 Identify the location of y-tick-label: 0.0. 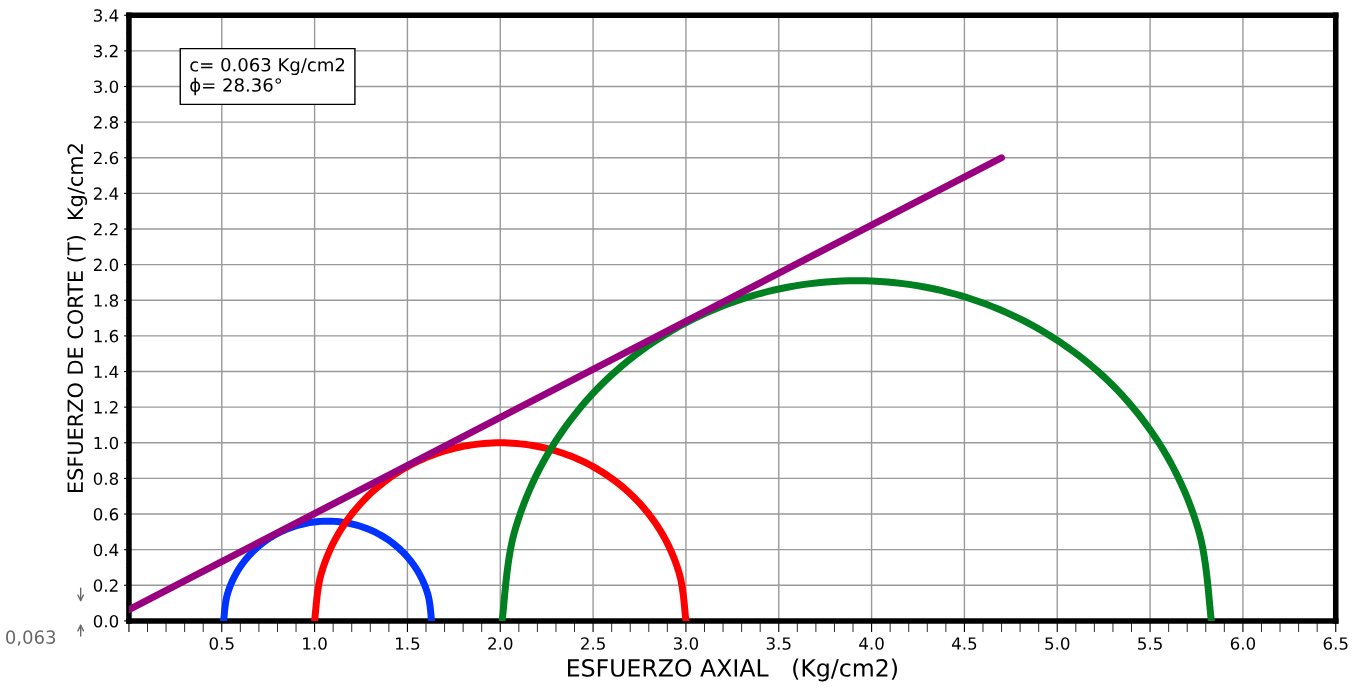
(106, 621).